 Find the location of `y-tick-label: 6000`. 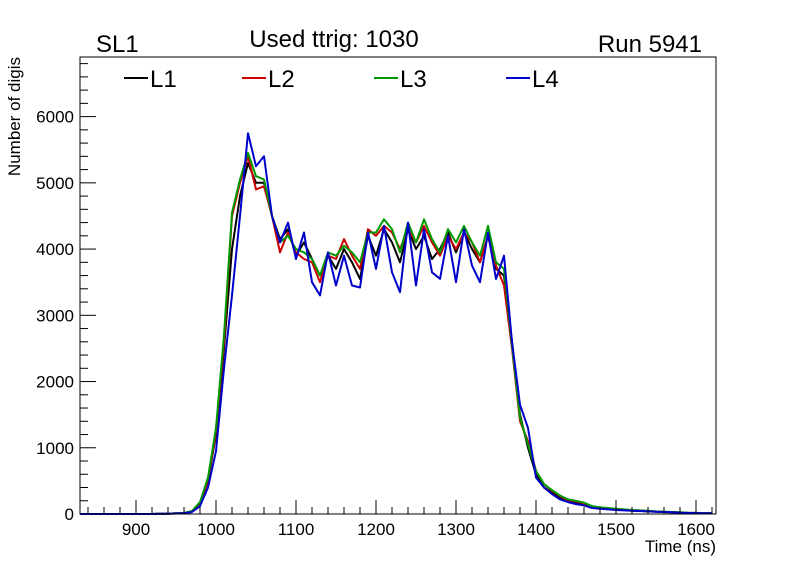

y-tick-label: 6000 is located at coordinates (55, 117).